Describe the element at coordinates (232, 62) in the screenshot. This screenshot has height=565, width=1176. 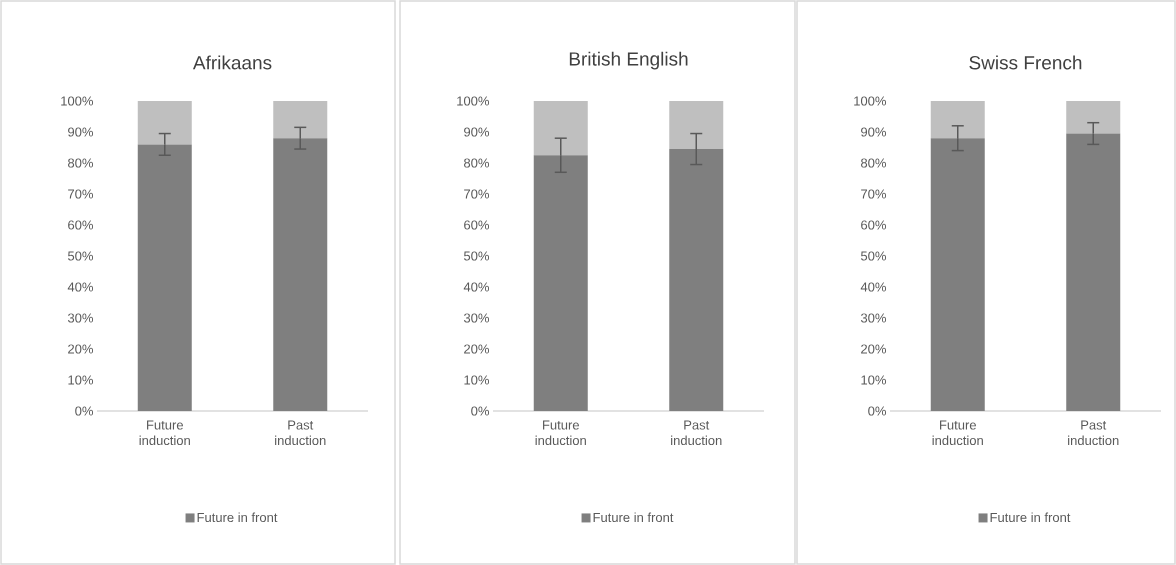
I see `chart-title: Afrikaans` at that location.